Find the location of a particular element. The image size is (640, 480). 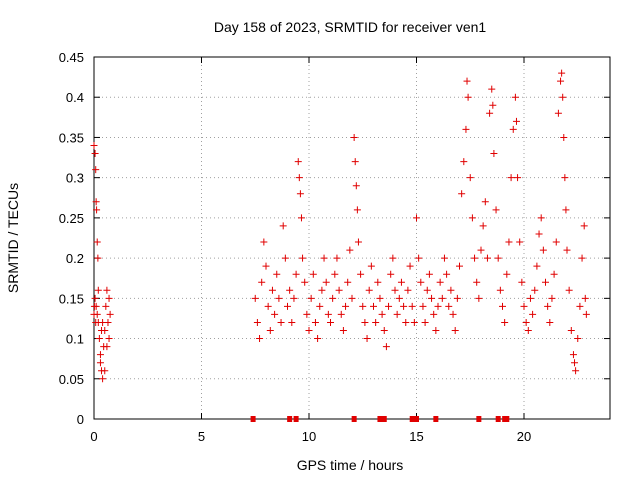

y-tick-label: 0.45 is located at coordinates (71, 57).